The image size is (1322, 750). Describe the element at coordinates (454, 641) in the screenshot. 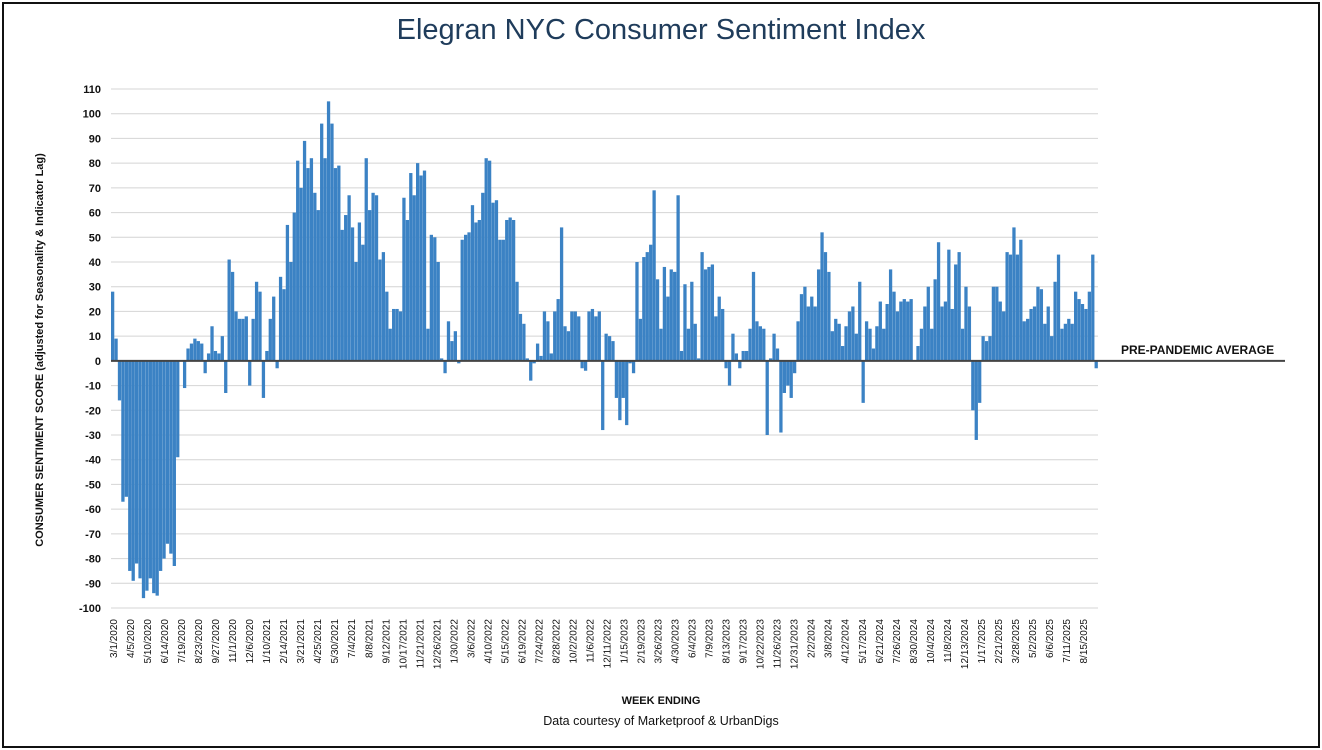

I see `x-tick-label: 1/30/2022` at that location.